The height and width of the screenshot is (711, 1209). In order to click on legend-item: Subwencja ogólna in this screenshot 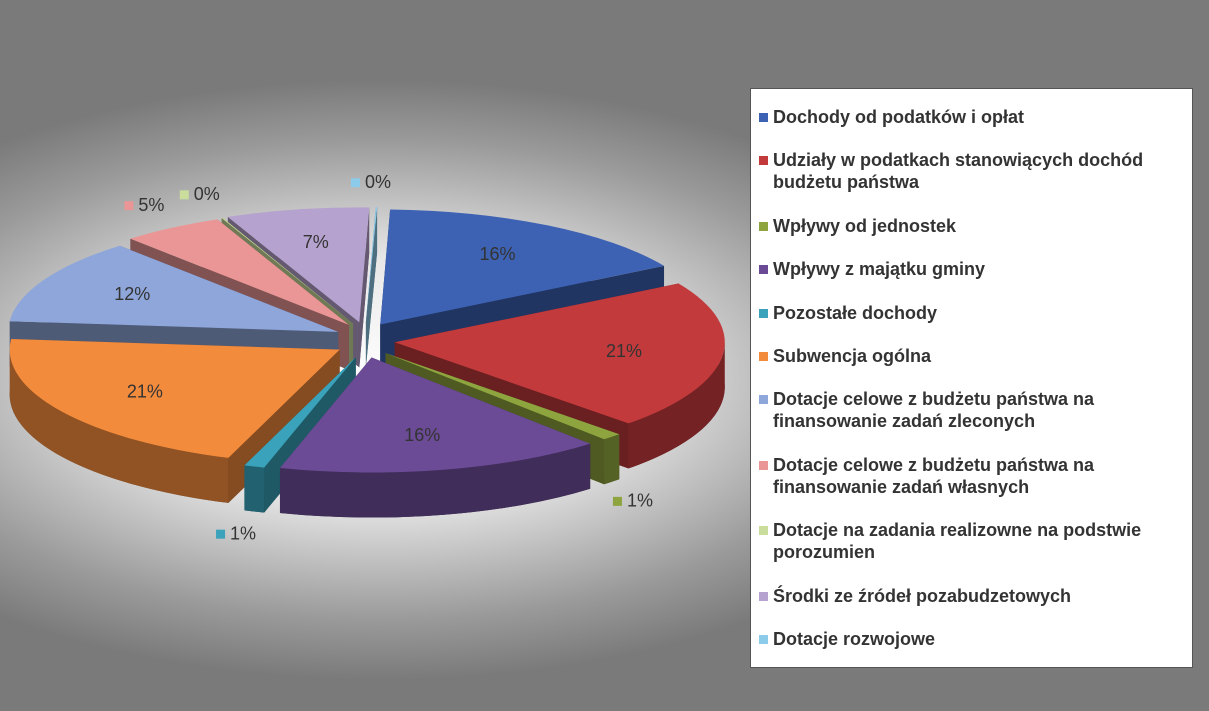, I will do `click(971, 356)`.